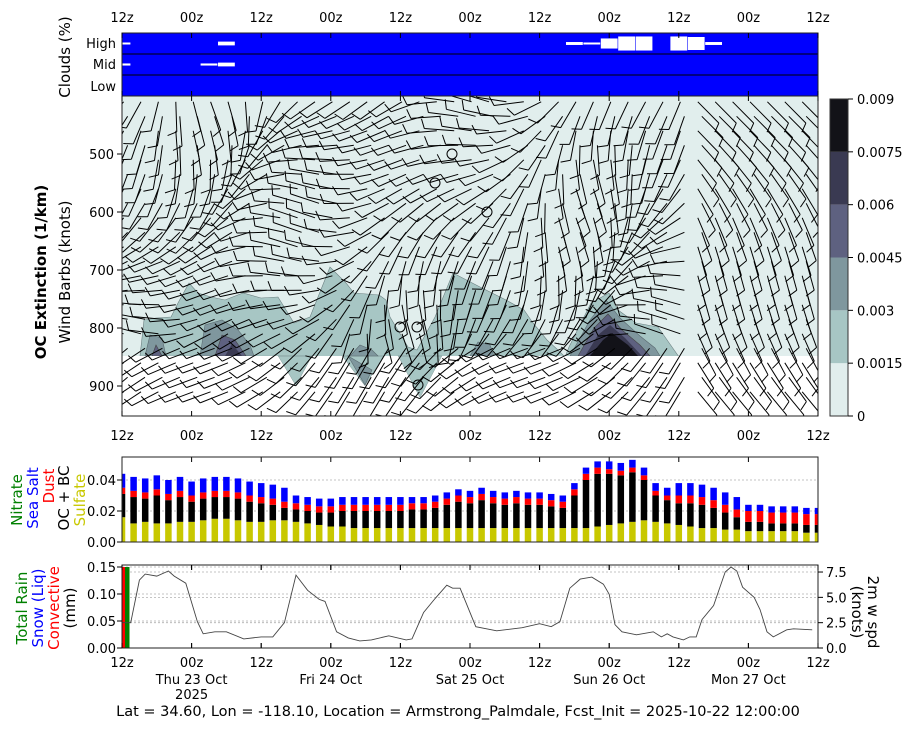 This screenshot has height=730, width=918. I want to click on y-tick-label: 0.04, so click(101, 481).